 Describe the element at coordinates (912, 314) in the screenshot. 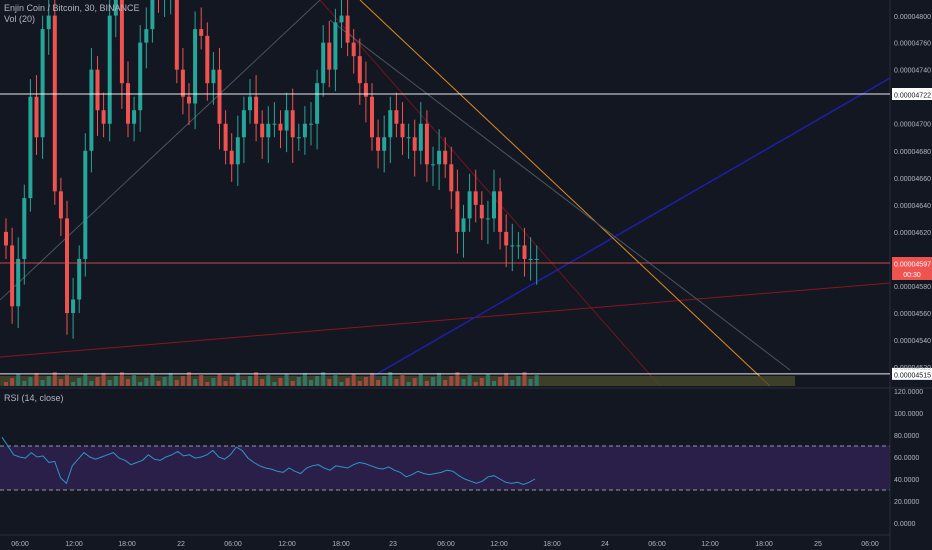

I see `price-axis-tick: 0.00004560` at that location.